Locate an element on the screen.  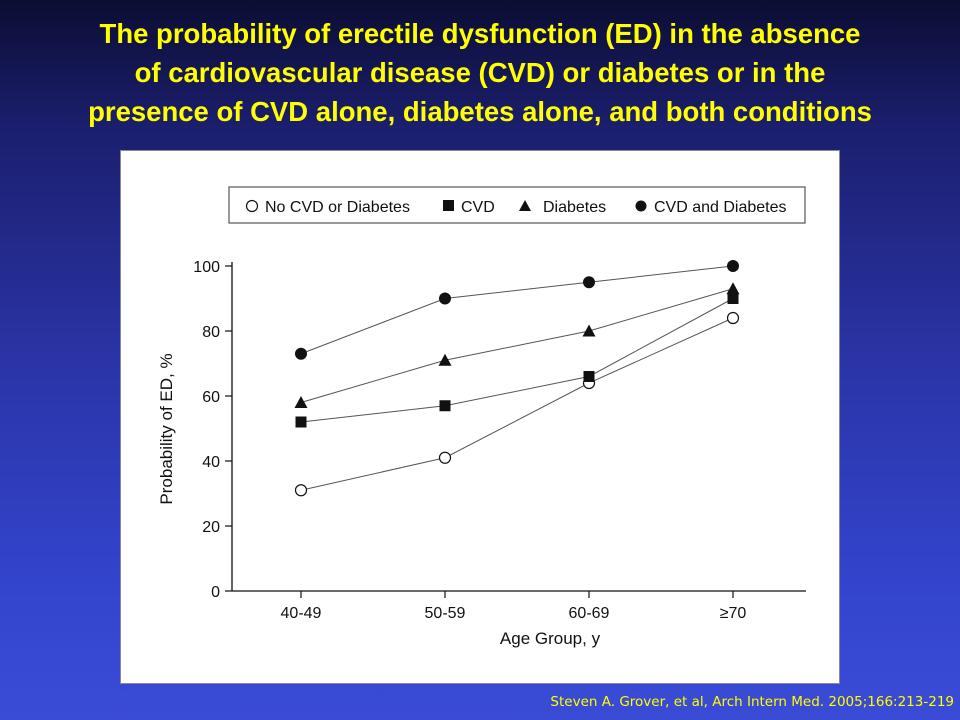
legend-item-cvd: CVD is located at coordinates (469, 207).